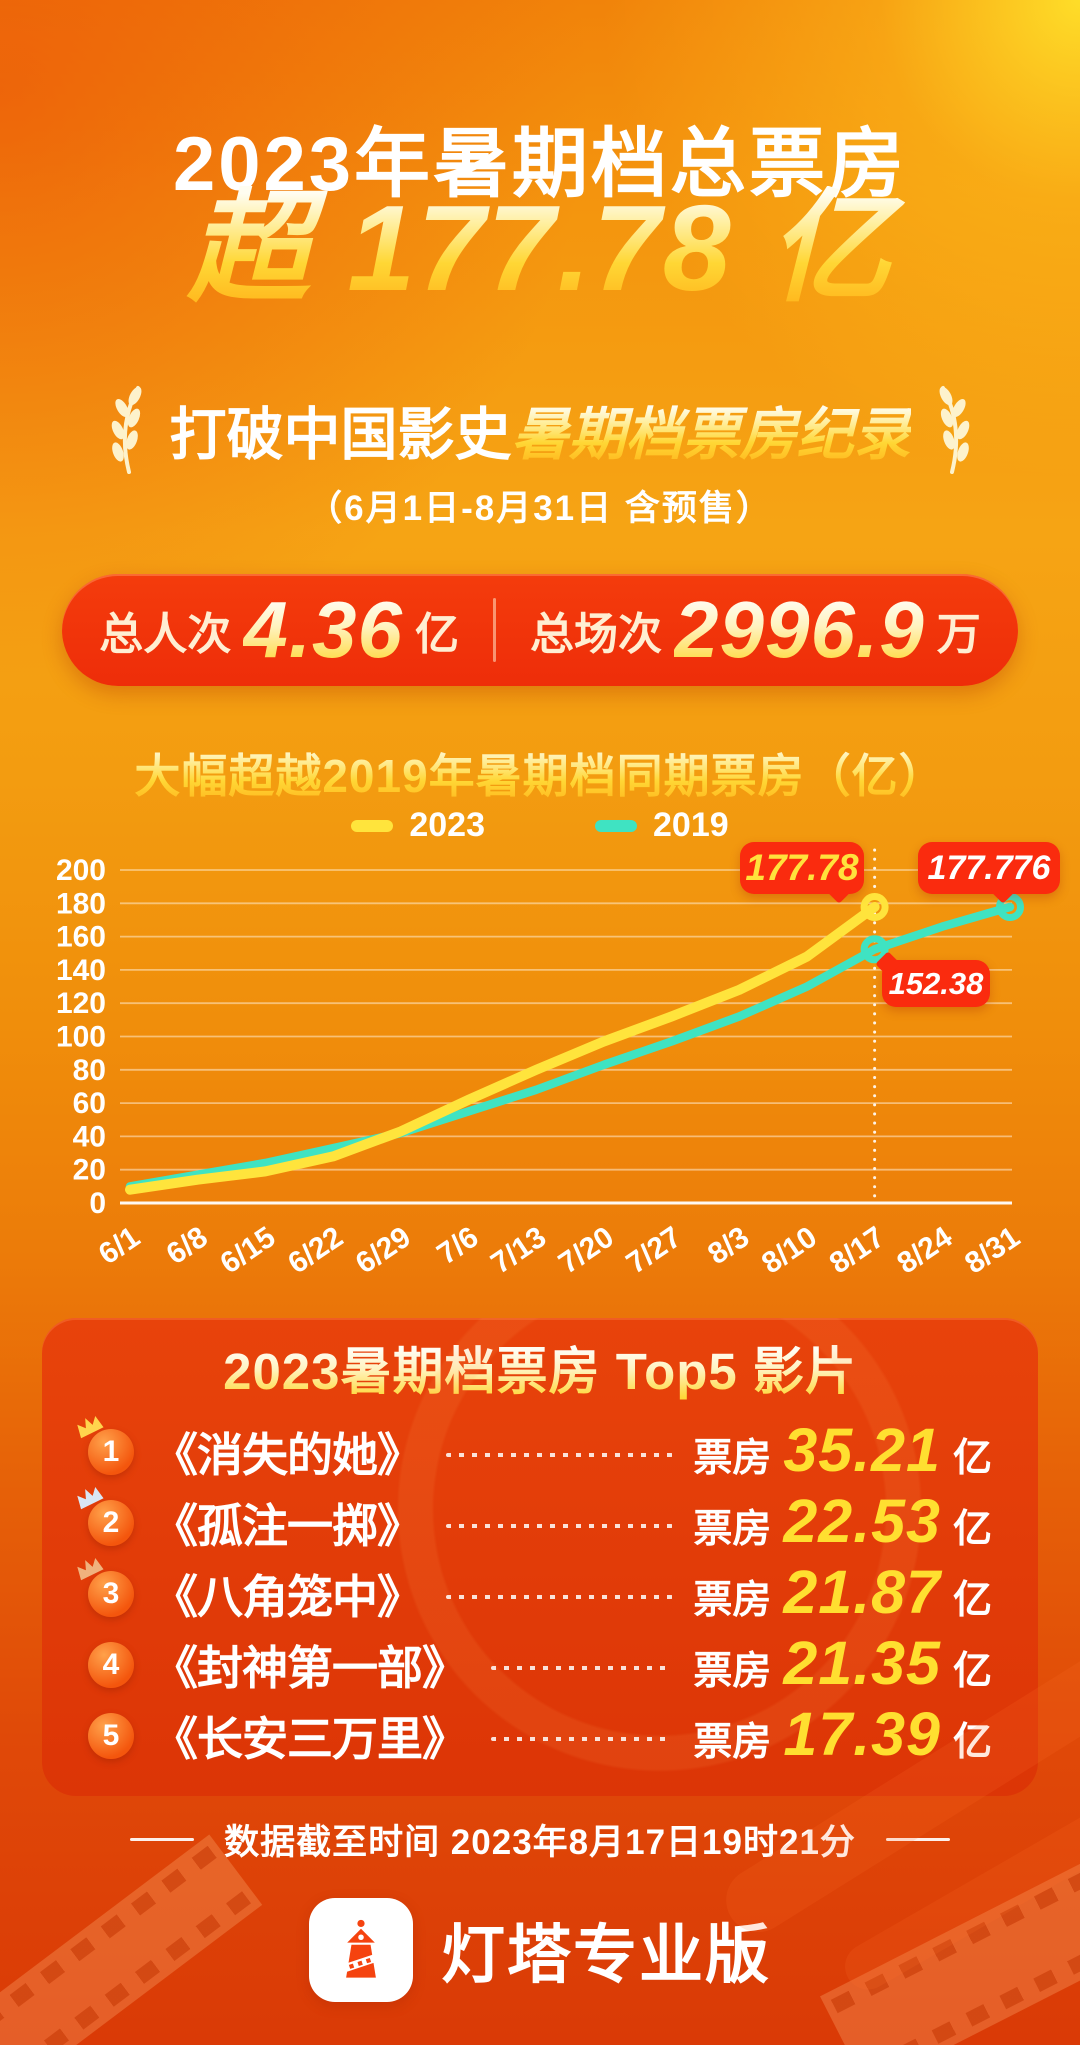  I want to click on y-tick-label: 140, so click(81, 970).